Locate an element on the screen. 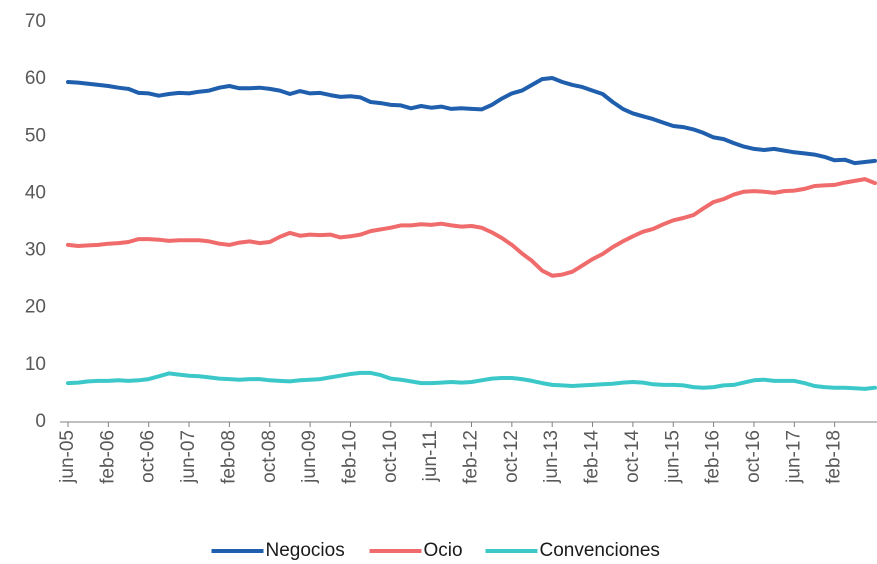 The image size is (877, 564). x-tick-label: oct-08 is located at coordinates (269, 456).